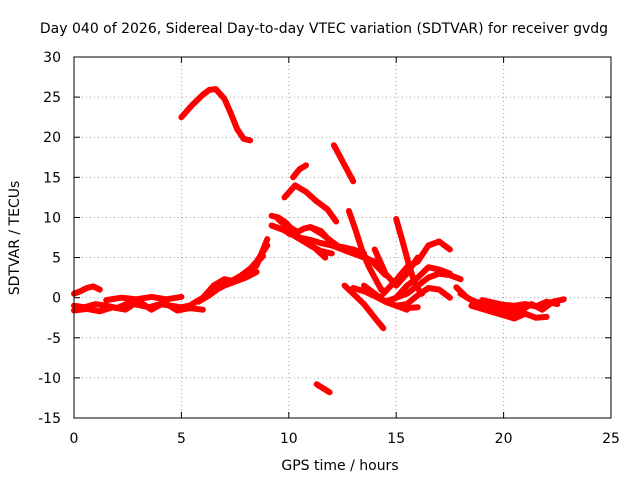 This screenshot has height=480, width=640. I want to click on x-tick-label: 25, so click(611, 439).